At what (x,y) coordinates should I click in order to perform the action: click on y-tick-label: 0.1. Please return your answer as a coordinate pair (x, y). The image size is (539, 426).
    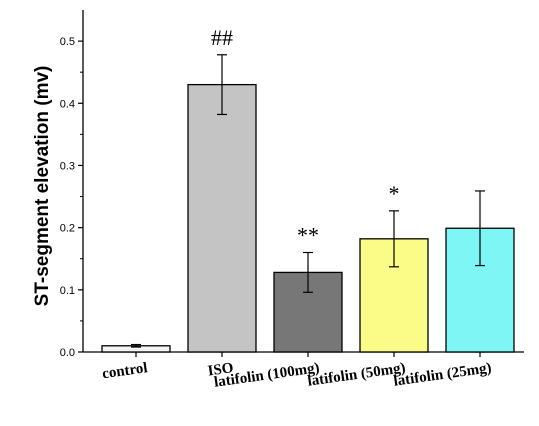
    Looking at the image, I should click on (67, 291).